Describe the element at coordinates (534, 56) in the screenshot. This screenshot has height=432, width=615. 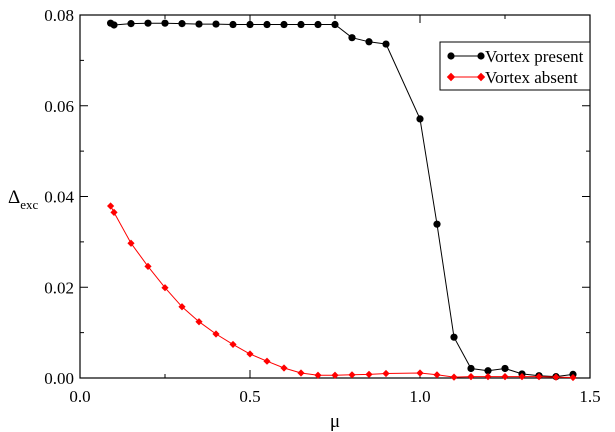
I see `legend-label-vortex-present: Vortex present` at that location.